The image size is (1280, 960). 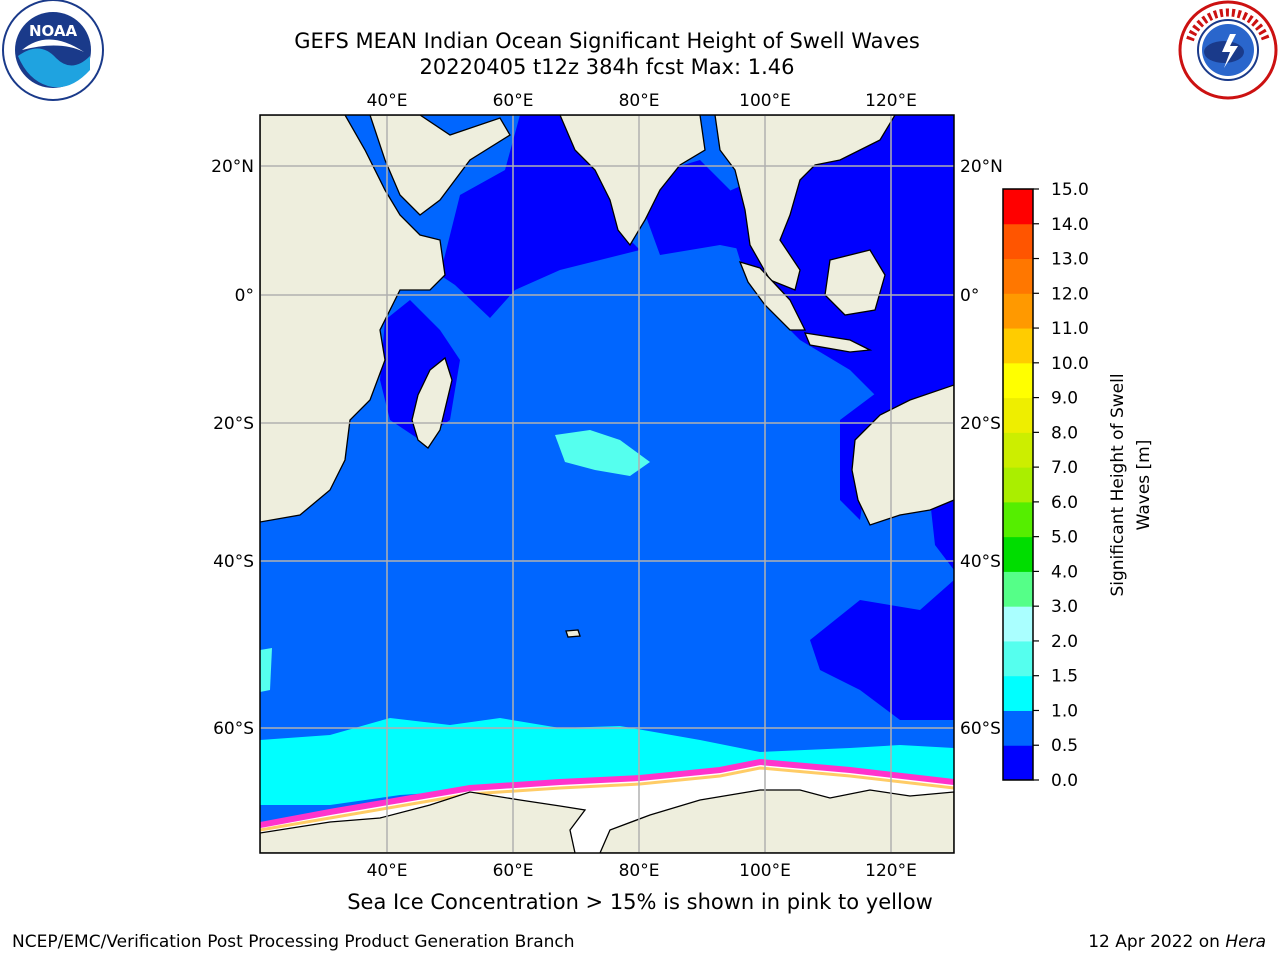 I want to click on noaa-logo: NOAA, so click(x=53, y=50).